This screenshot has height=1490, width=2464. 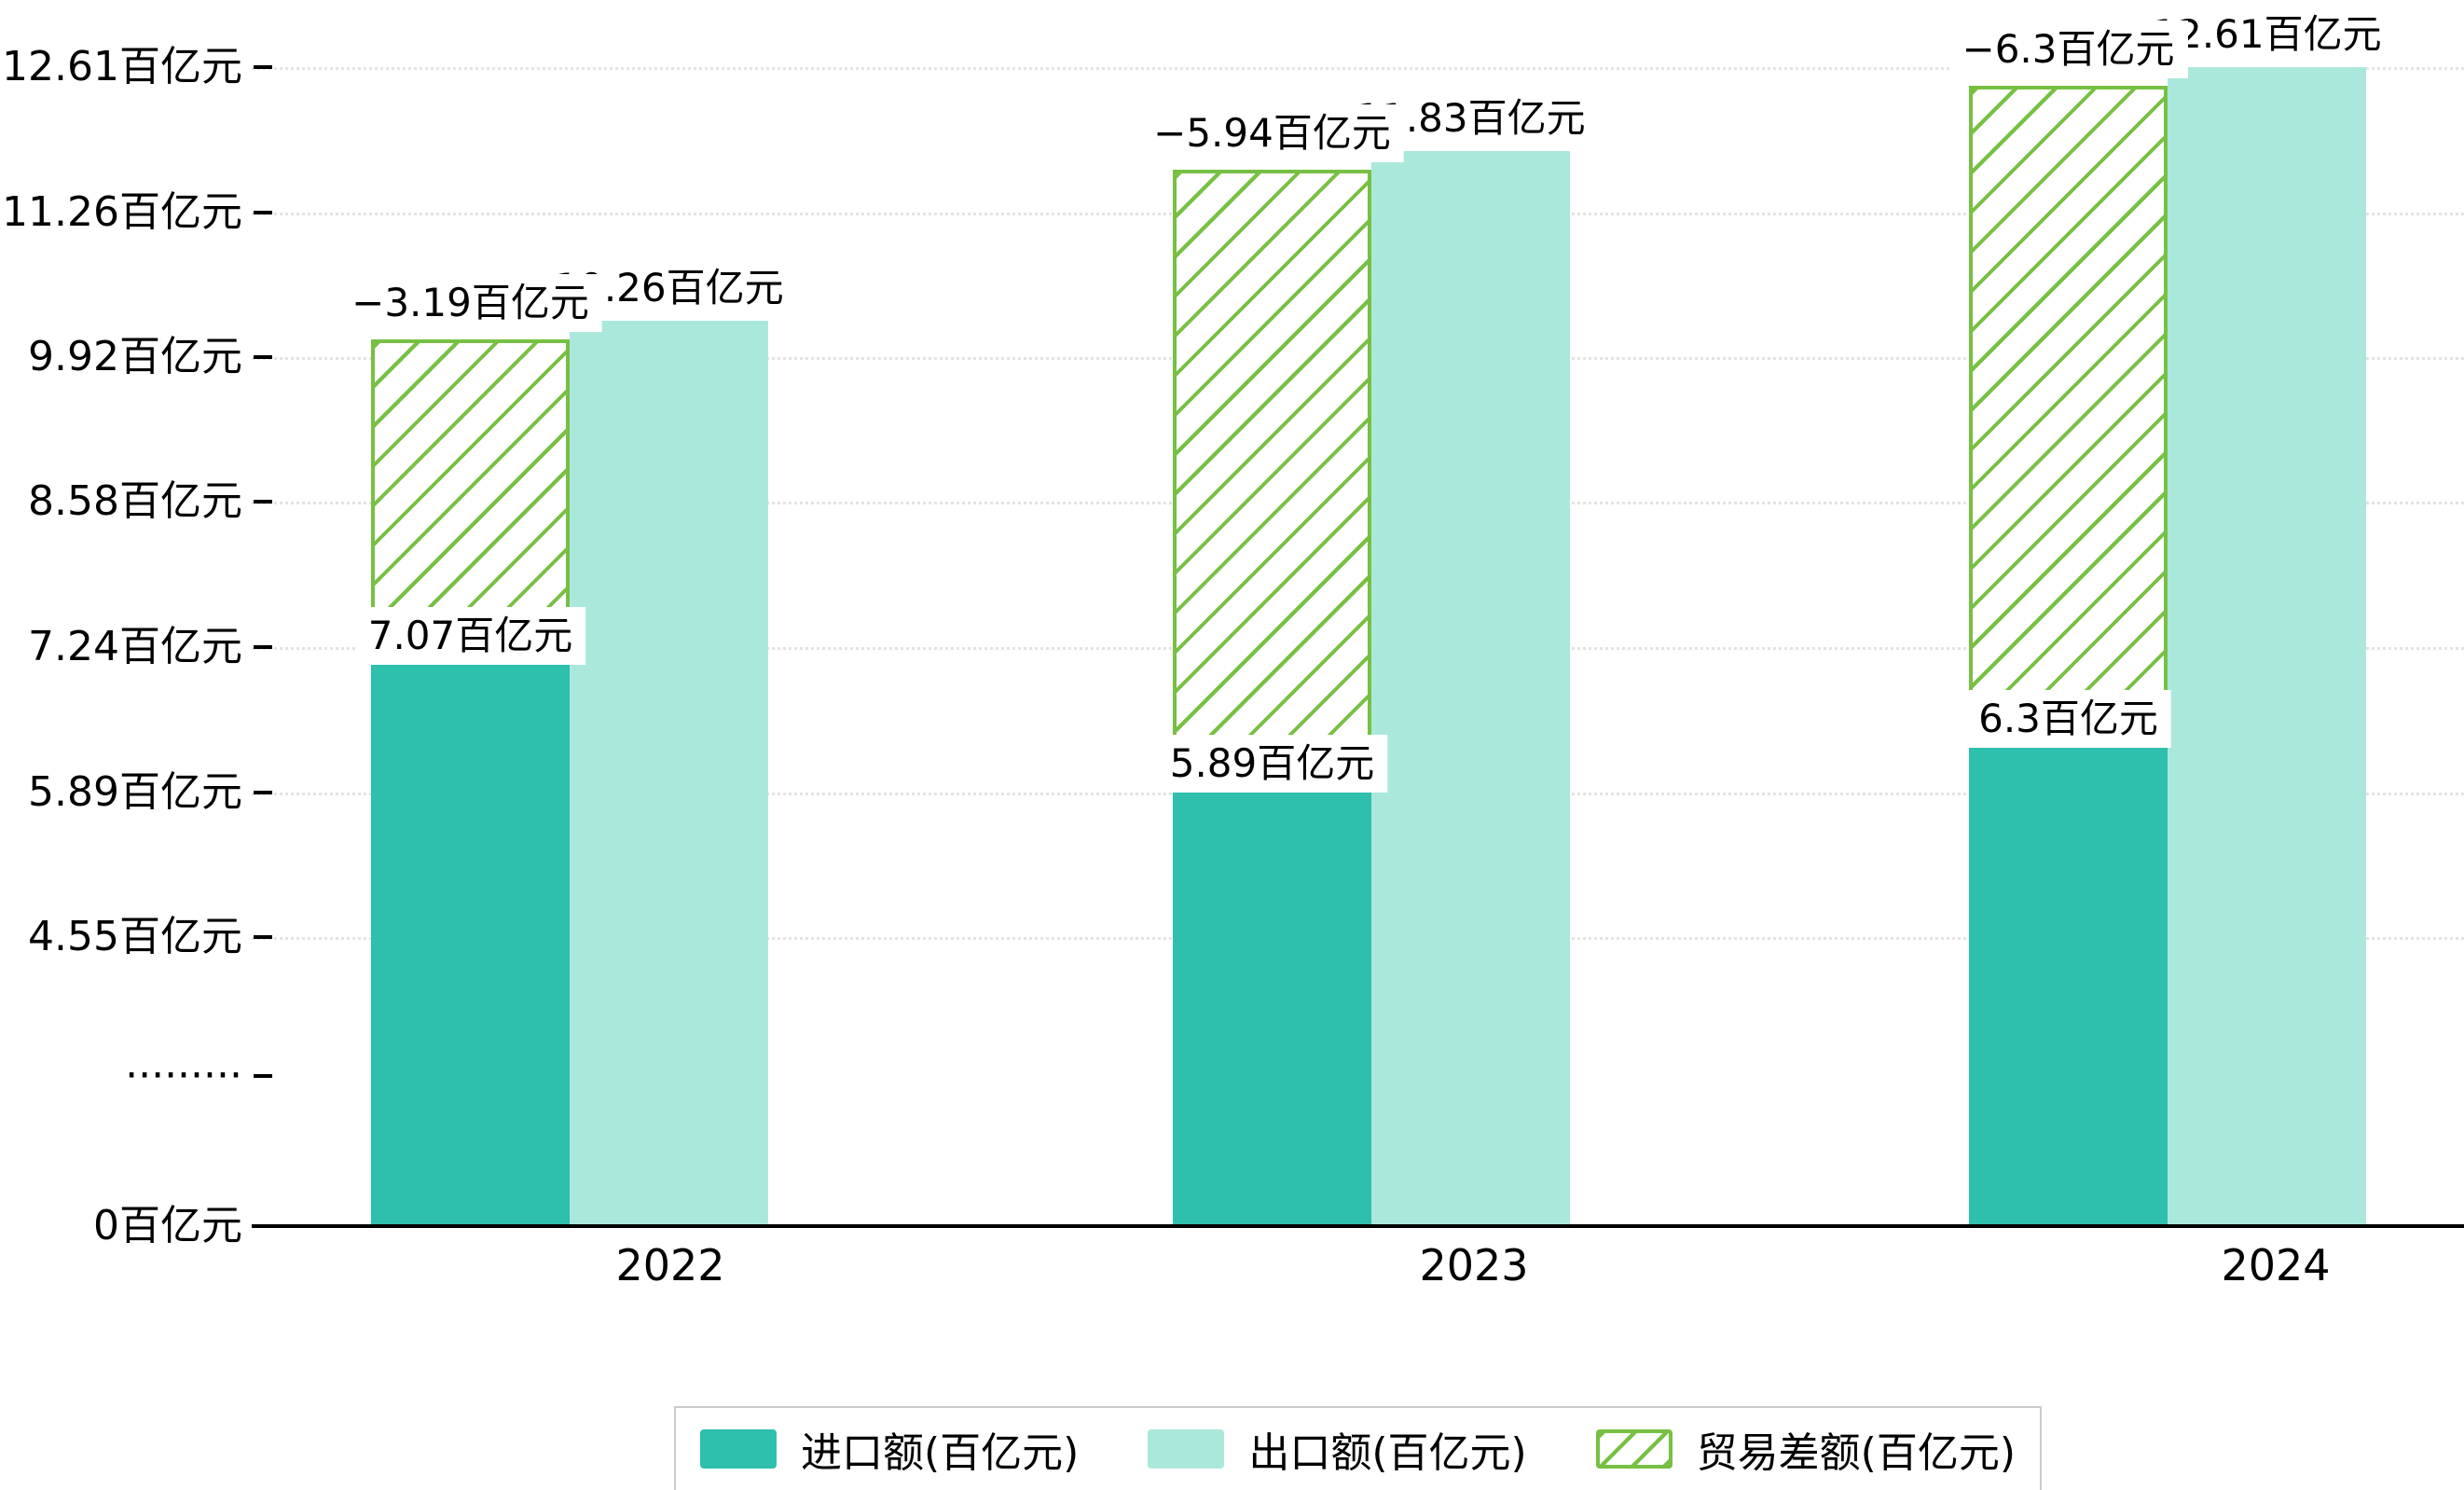 What do you see at coordinates (2276, 1265) in the screenshot?
I see `x-tick-label-2024: 2024` at bounding box center [2276, 1265].